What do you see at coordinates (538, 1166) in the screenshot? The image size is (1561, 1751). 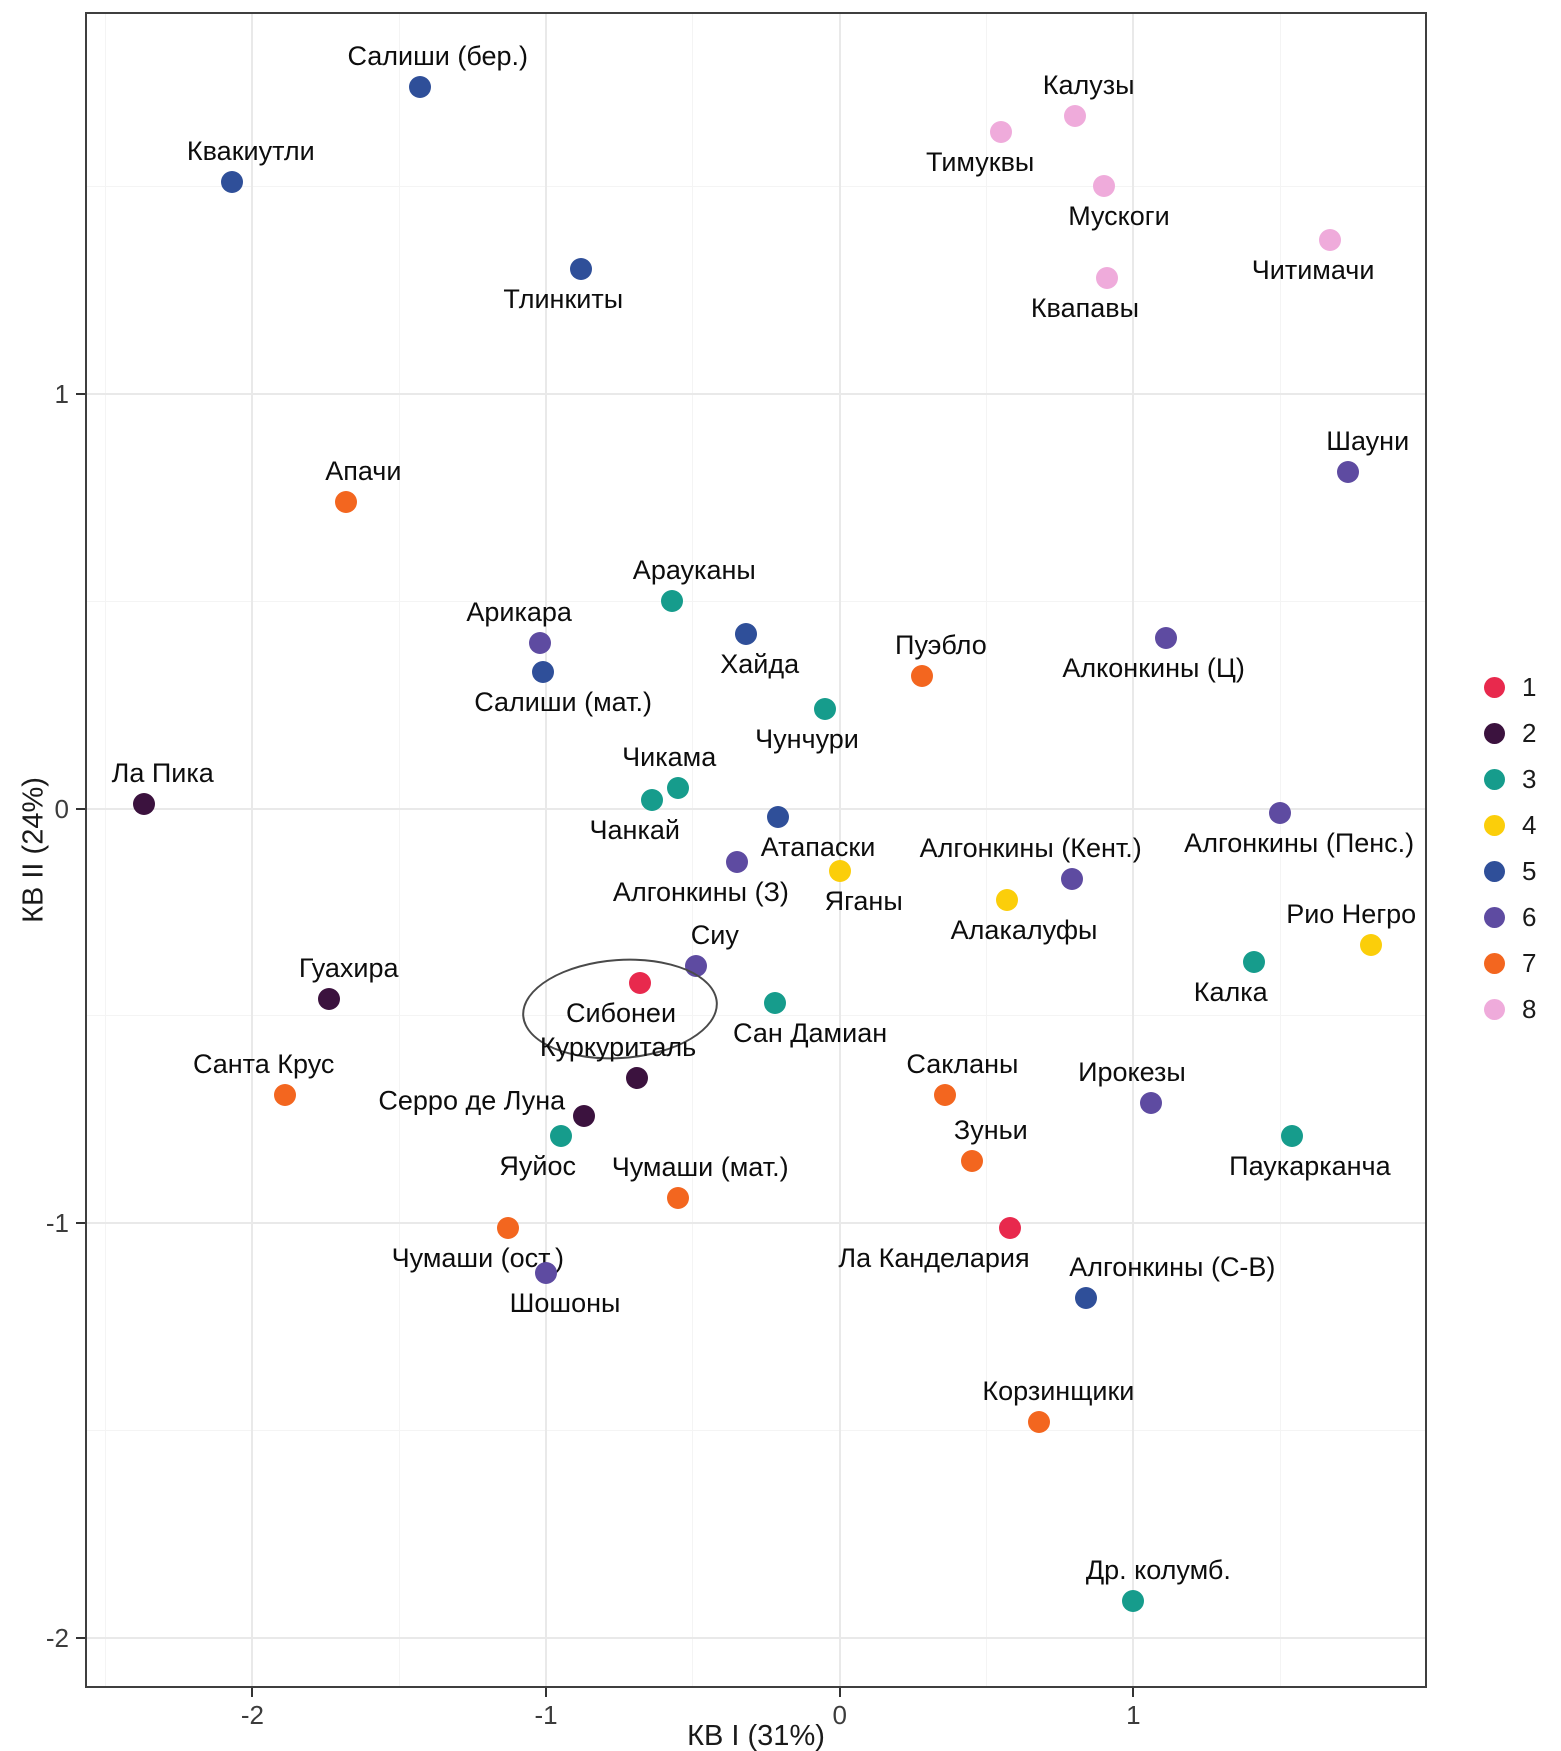 I see `point-label: Яуйос` at bounding box center [538, 1166].